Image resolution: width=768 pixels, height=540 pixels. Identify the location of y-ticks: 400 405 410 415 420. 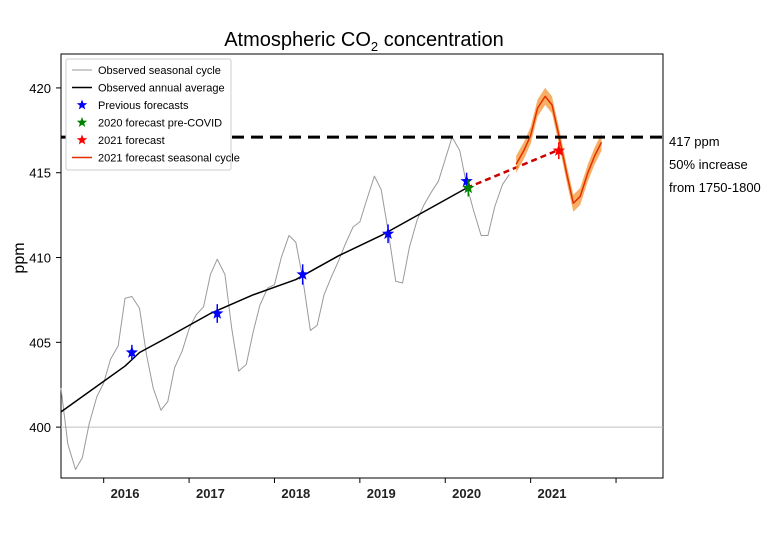
(45, 258).